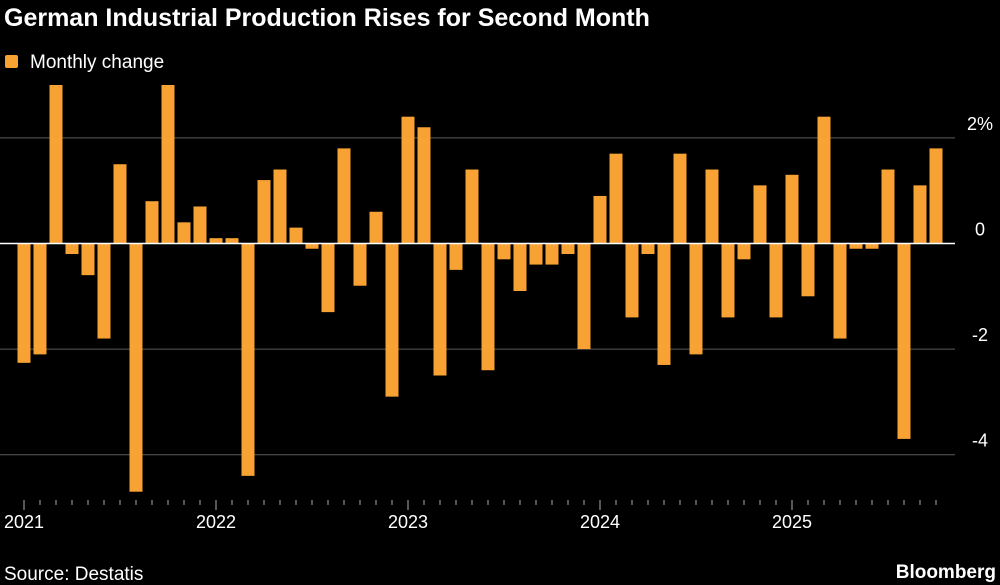  What do you see at coordinates (792, 522) in the screenshot?
I see `x-tick-label: 2025` at bounding box center [792, 522].